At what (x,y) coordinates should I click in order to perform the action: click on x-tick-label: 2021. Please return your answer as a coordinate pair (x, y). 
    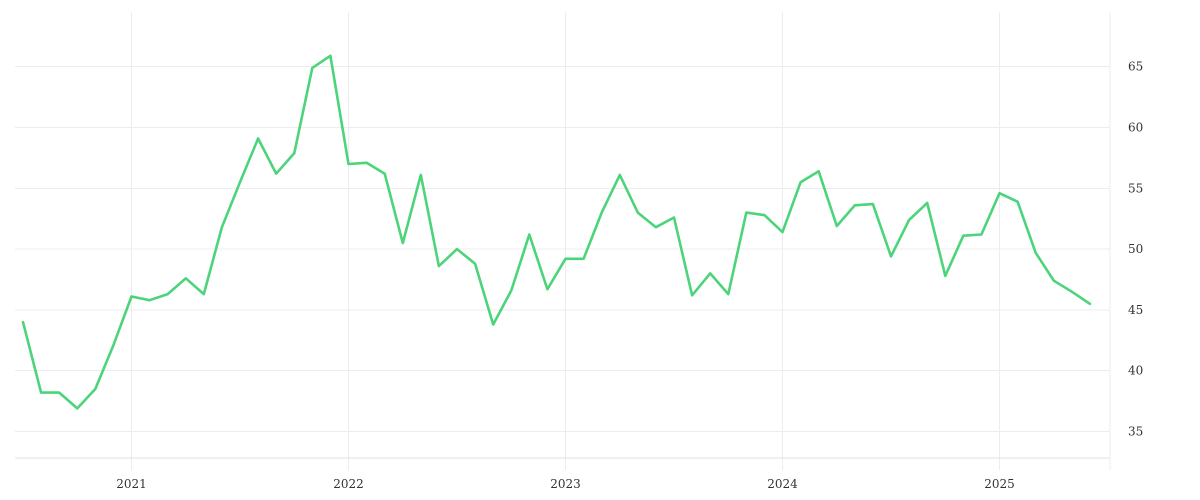
    Looking at the image, I should click on (131, 484).